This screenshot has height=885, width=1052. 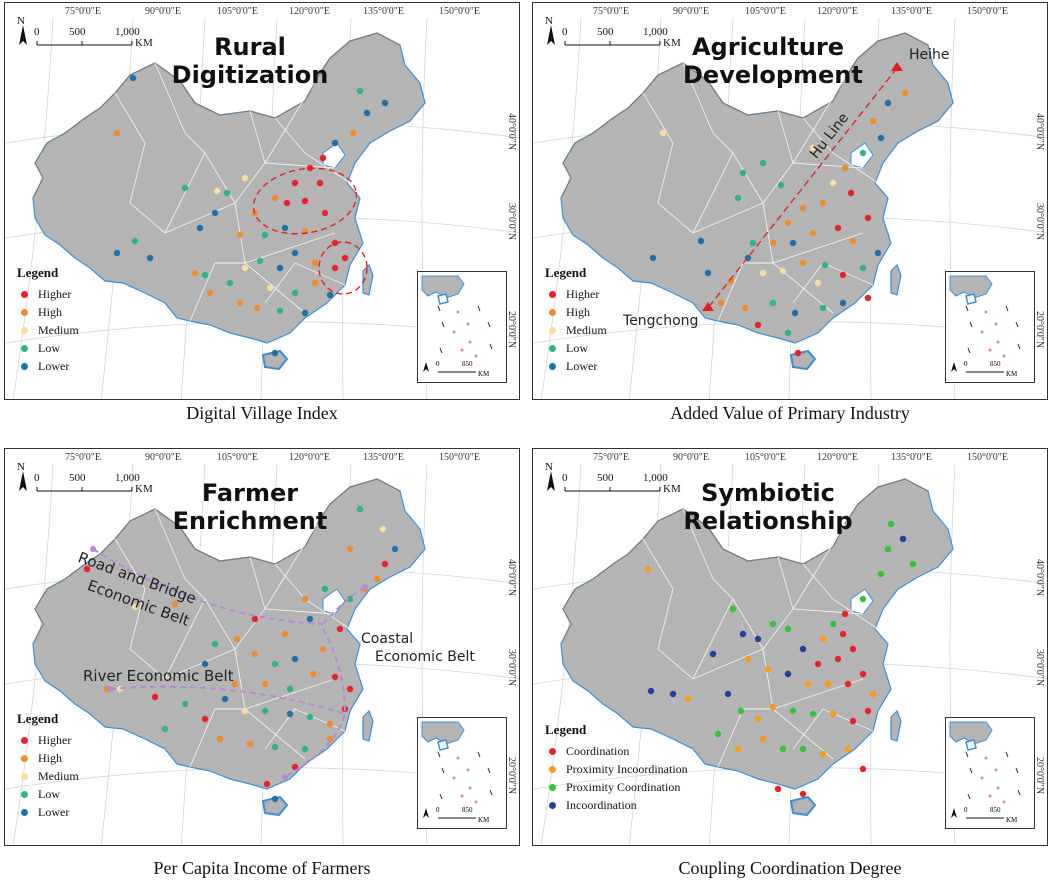 What do you see at coordinates (1039, 330) in the screenshot?
I see `latitude-label: 20°0'0"N` at bounding box center [1039, 330].